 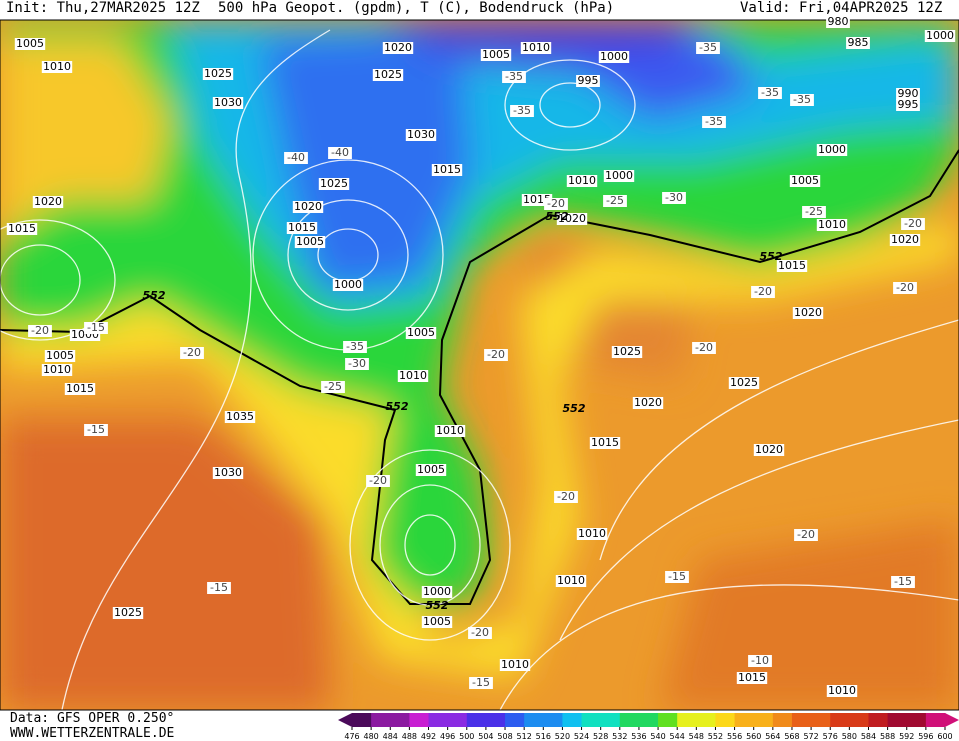 What do you see at coordinates (351, 736) in the screenshot?
I see `colorbar-tick-label: 476` at bounding box center [351, 736].